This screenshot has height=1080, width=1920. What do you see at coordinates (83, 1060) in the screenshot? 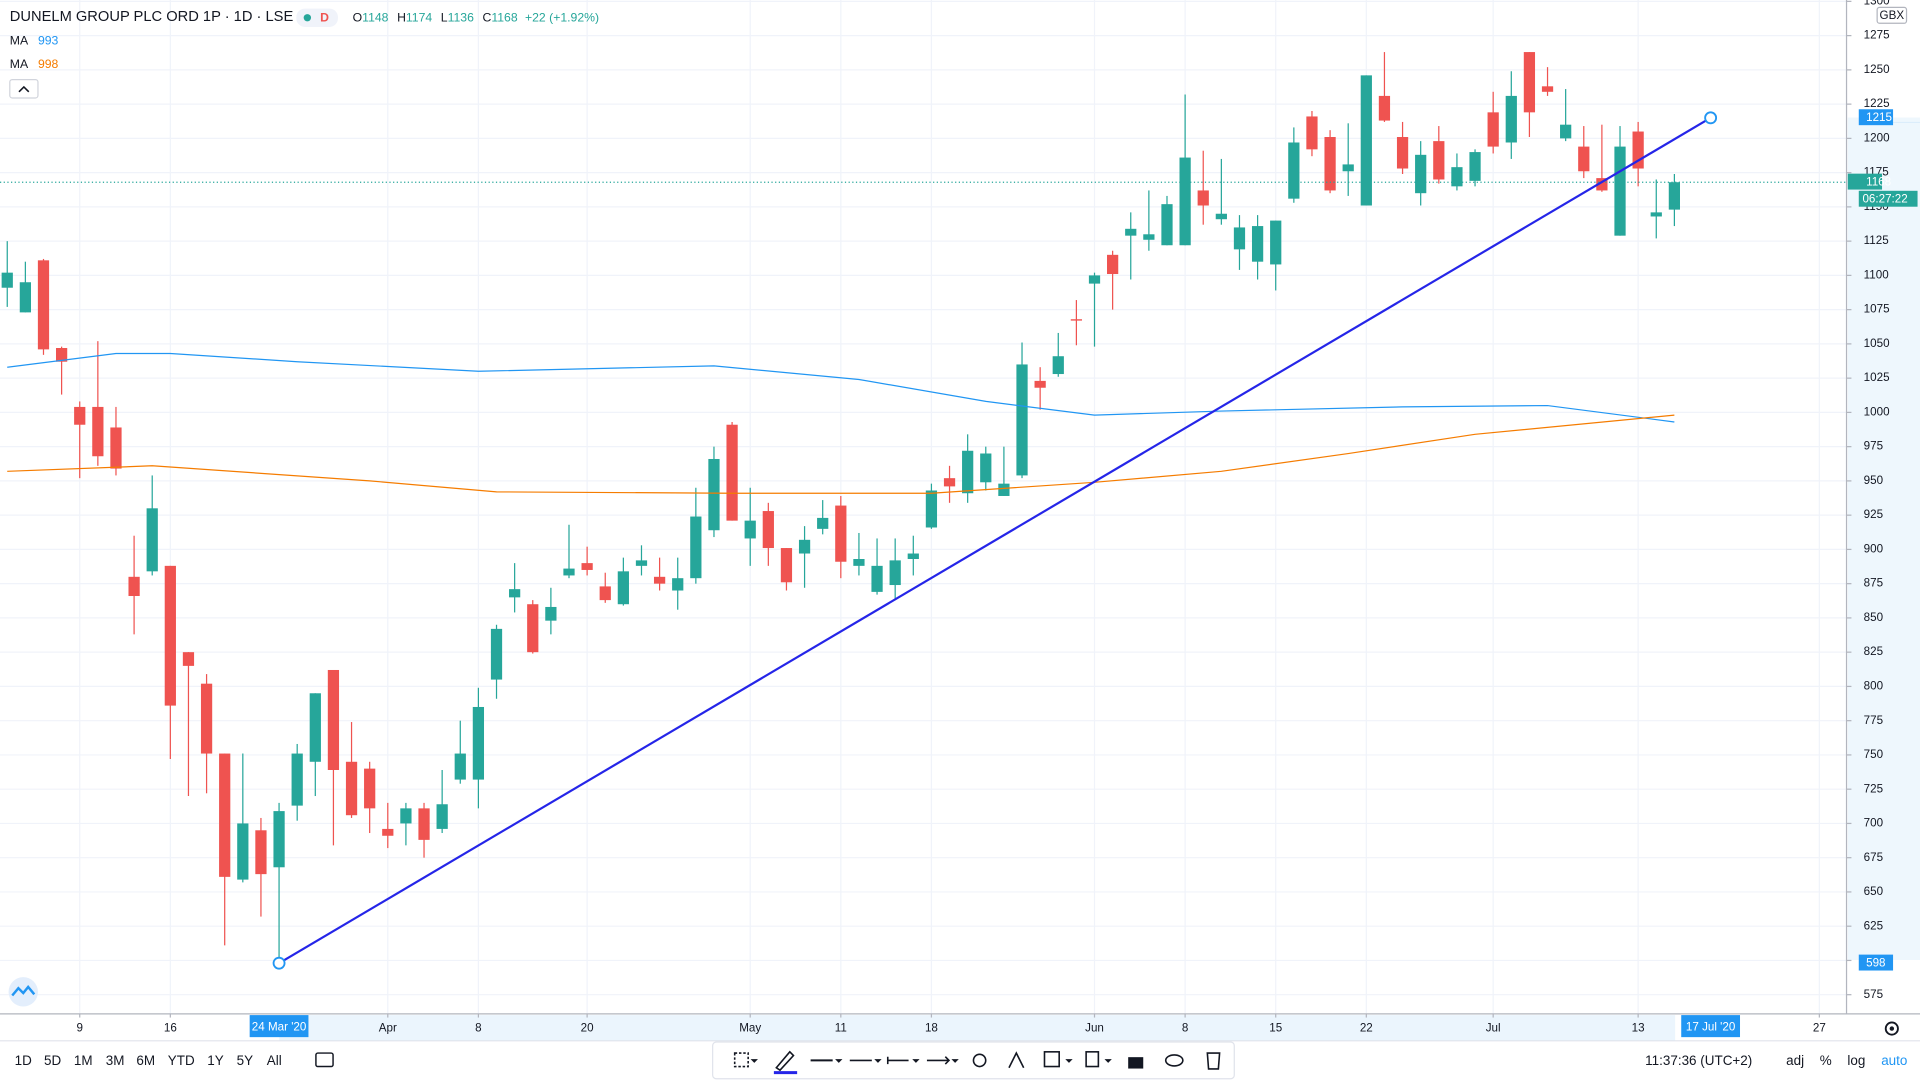
I see `interval-button: 1M` at bounding box center [83, 1060].